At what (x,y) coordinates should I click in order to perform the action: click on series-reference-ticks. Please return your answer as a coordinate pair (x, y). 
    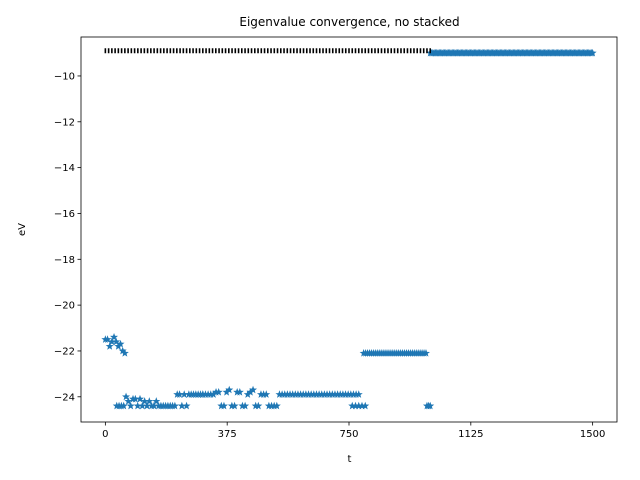
    Looking at the image, I should click on (268, 51).